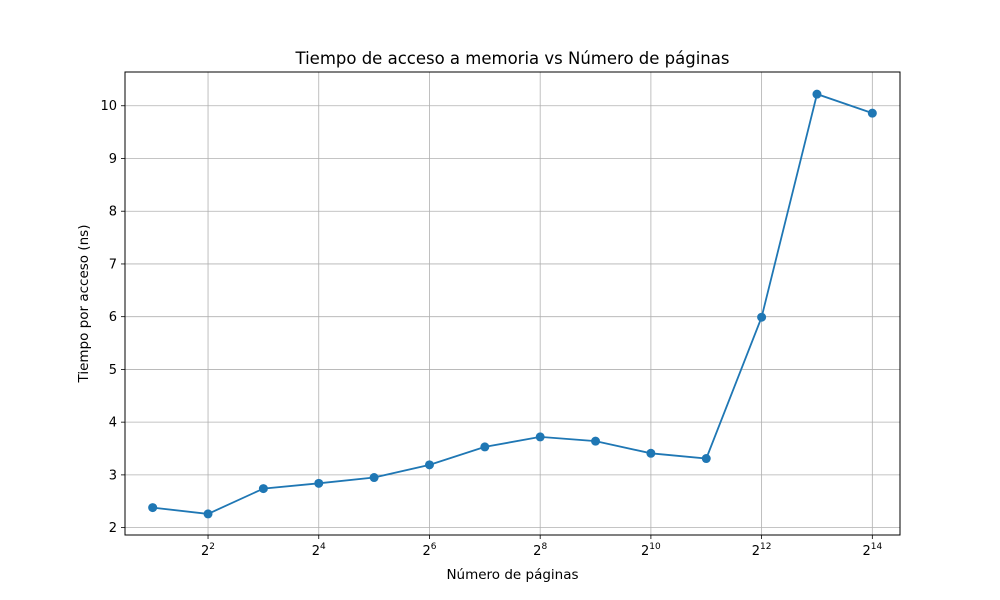 The height and width of the screenshot is (600, 1000). What do you see at coordinates (319, 550) in the screenshot?
I see `x-tick-label: 24` at bounding box center [319, 550].